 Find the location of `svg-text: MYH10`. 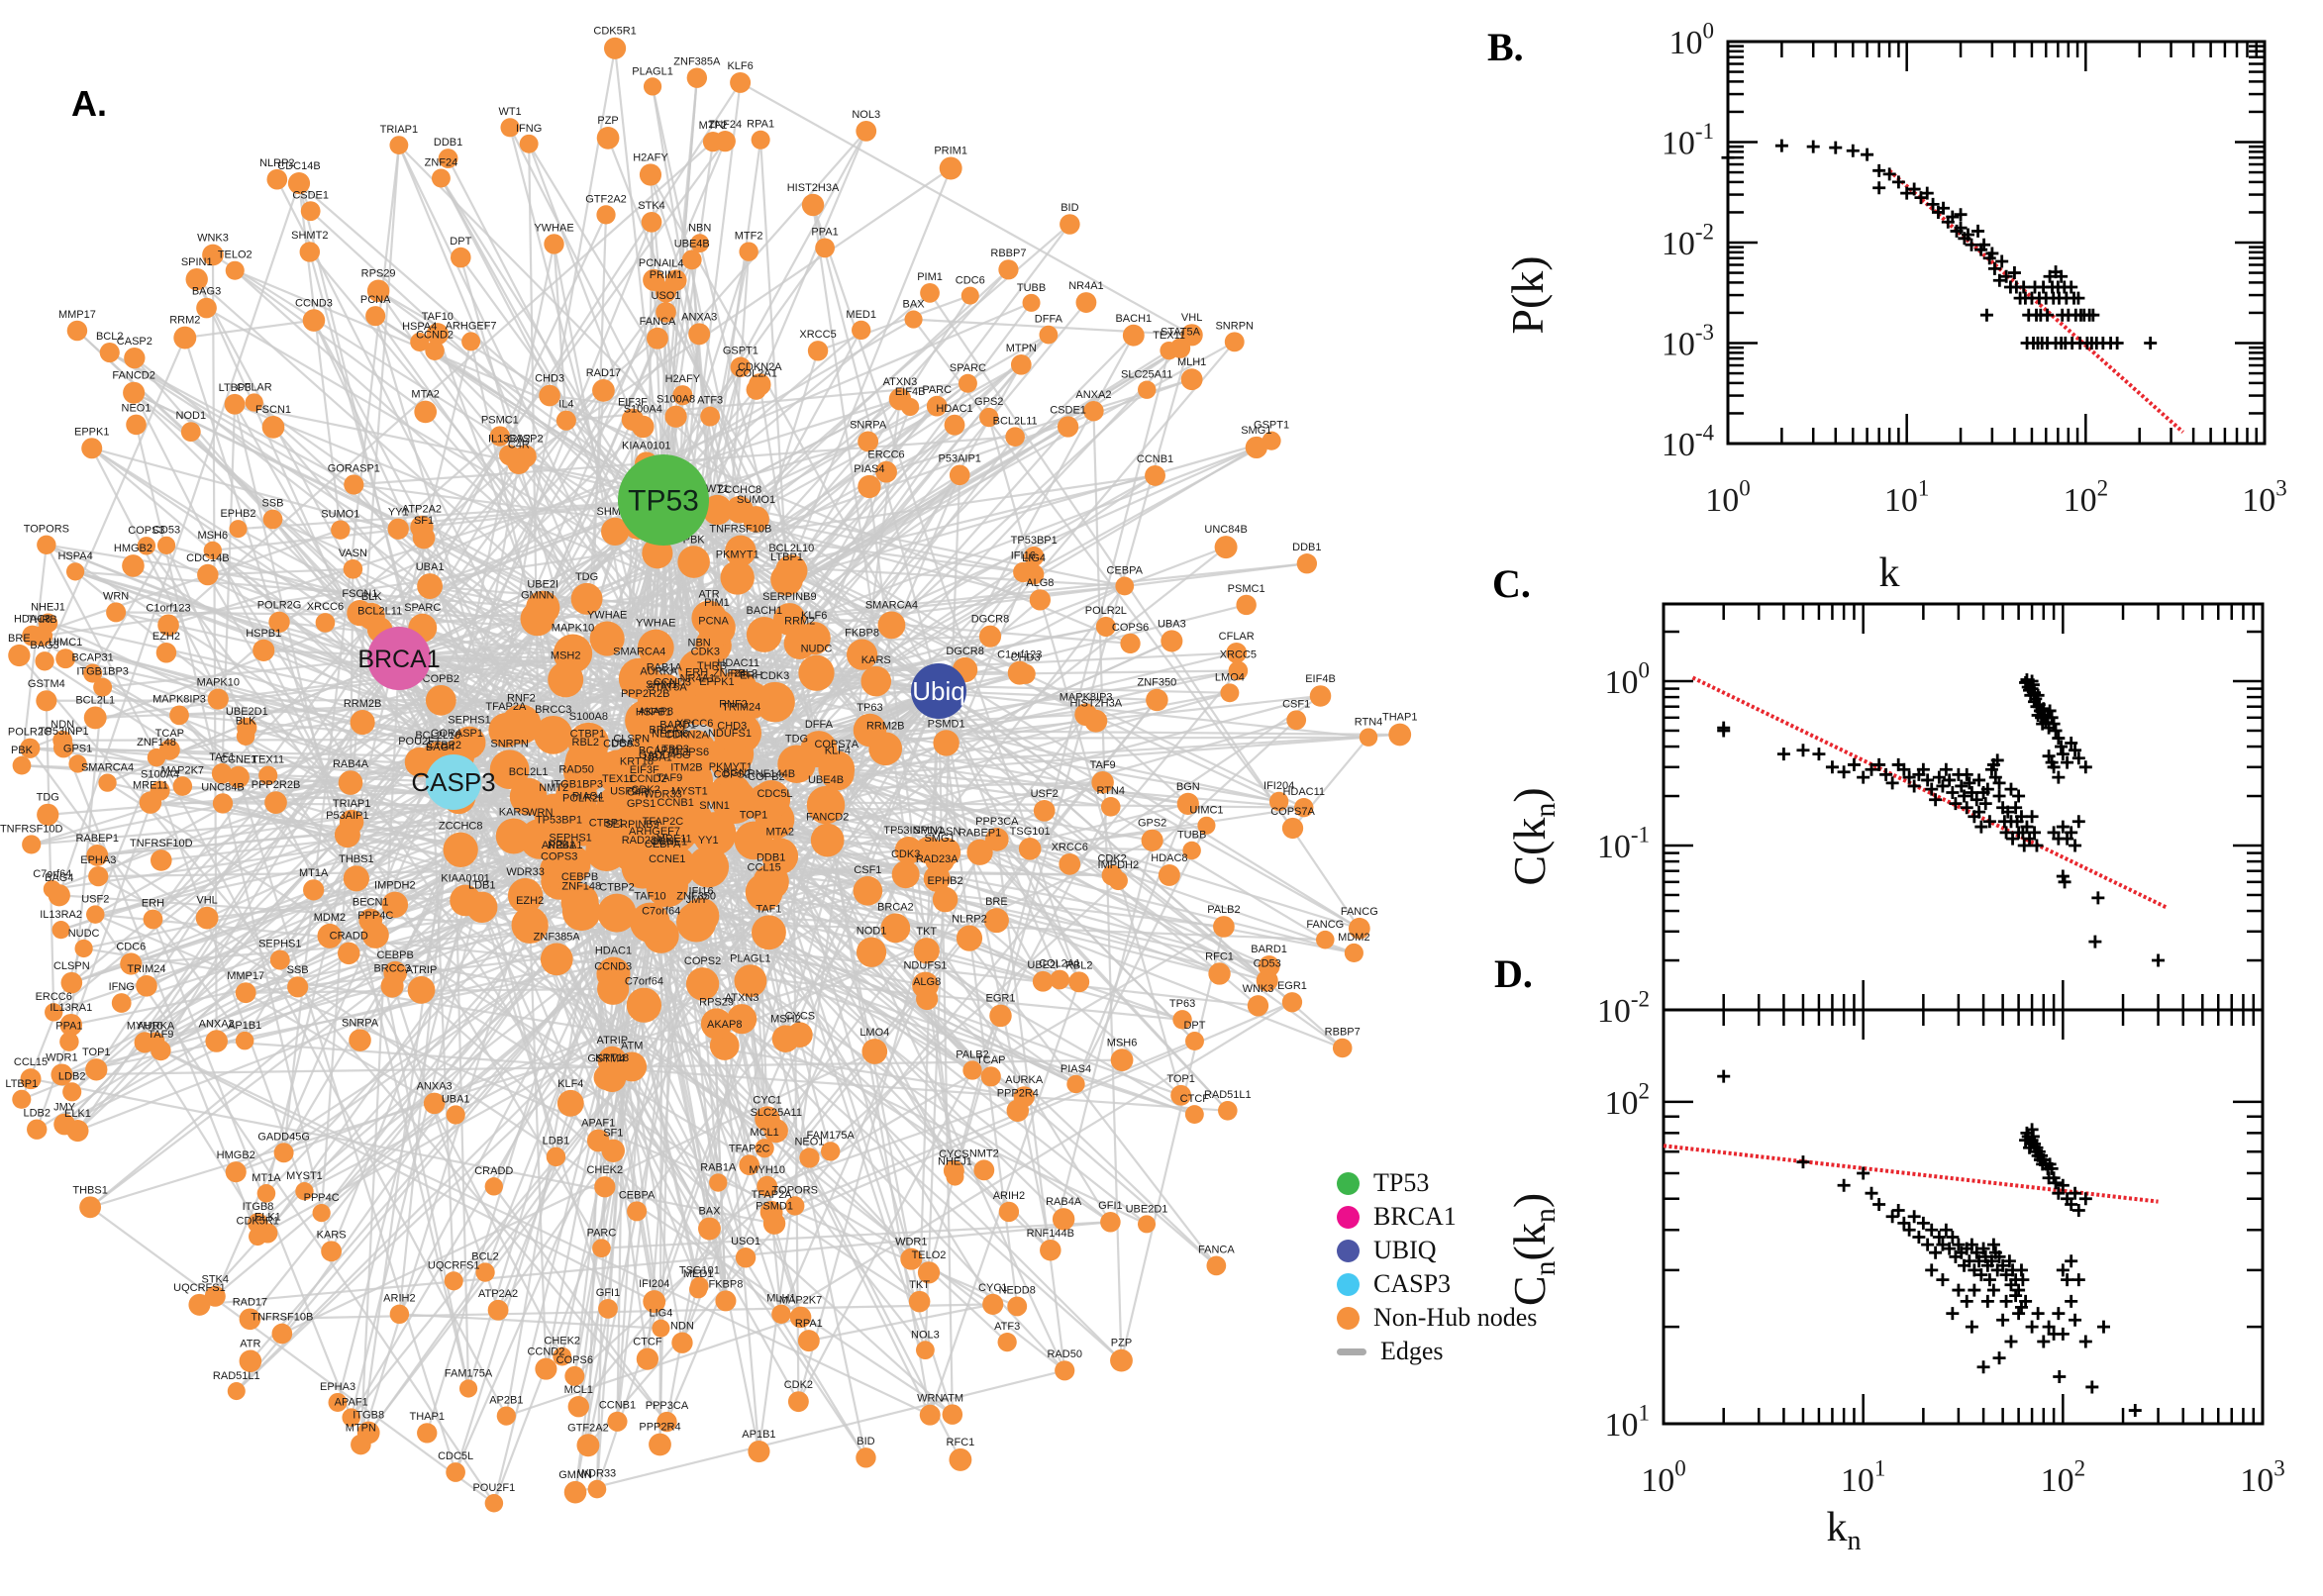

svg-text: MYH10 is located at coordinates (767, 1170).